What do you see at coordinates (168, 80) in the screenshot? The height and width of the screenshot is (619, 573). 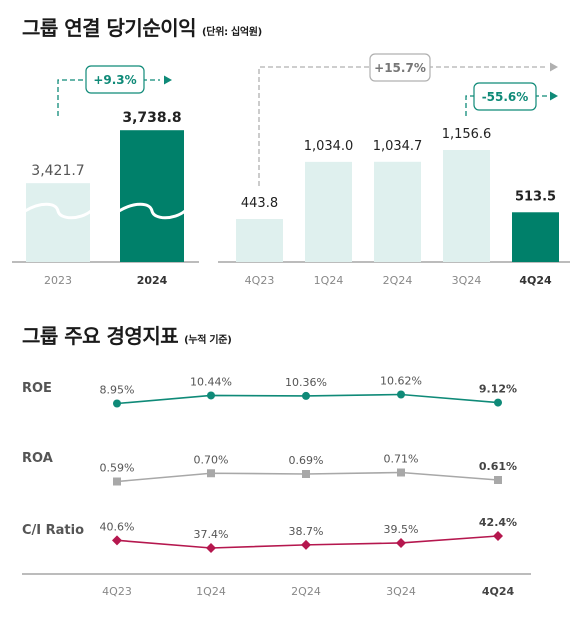 I see `annual-growth-arrowhead` at bounding box center [168, 80].